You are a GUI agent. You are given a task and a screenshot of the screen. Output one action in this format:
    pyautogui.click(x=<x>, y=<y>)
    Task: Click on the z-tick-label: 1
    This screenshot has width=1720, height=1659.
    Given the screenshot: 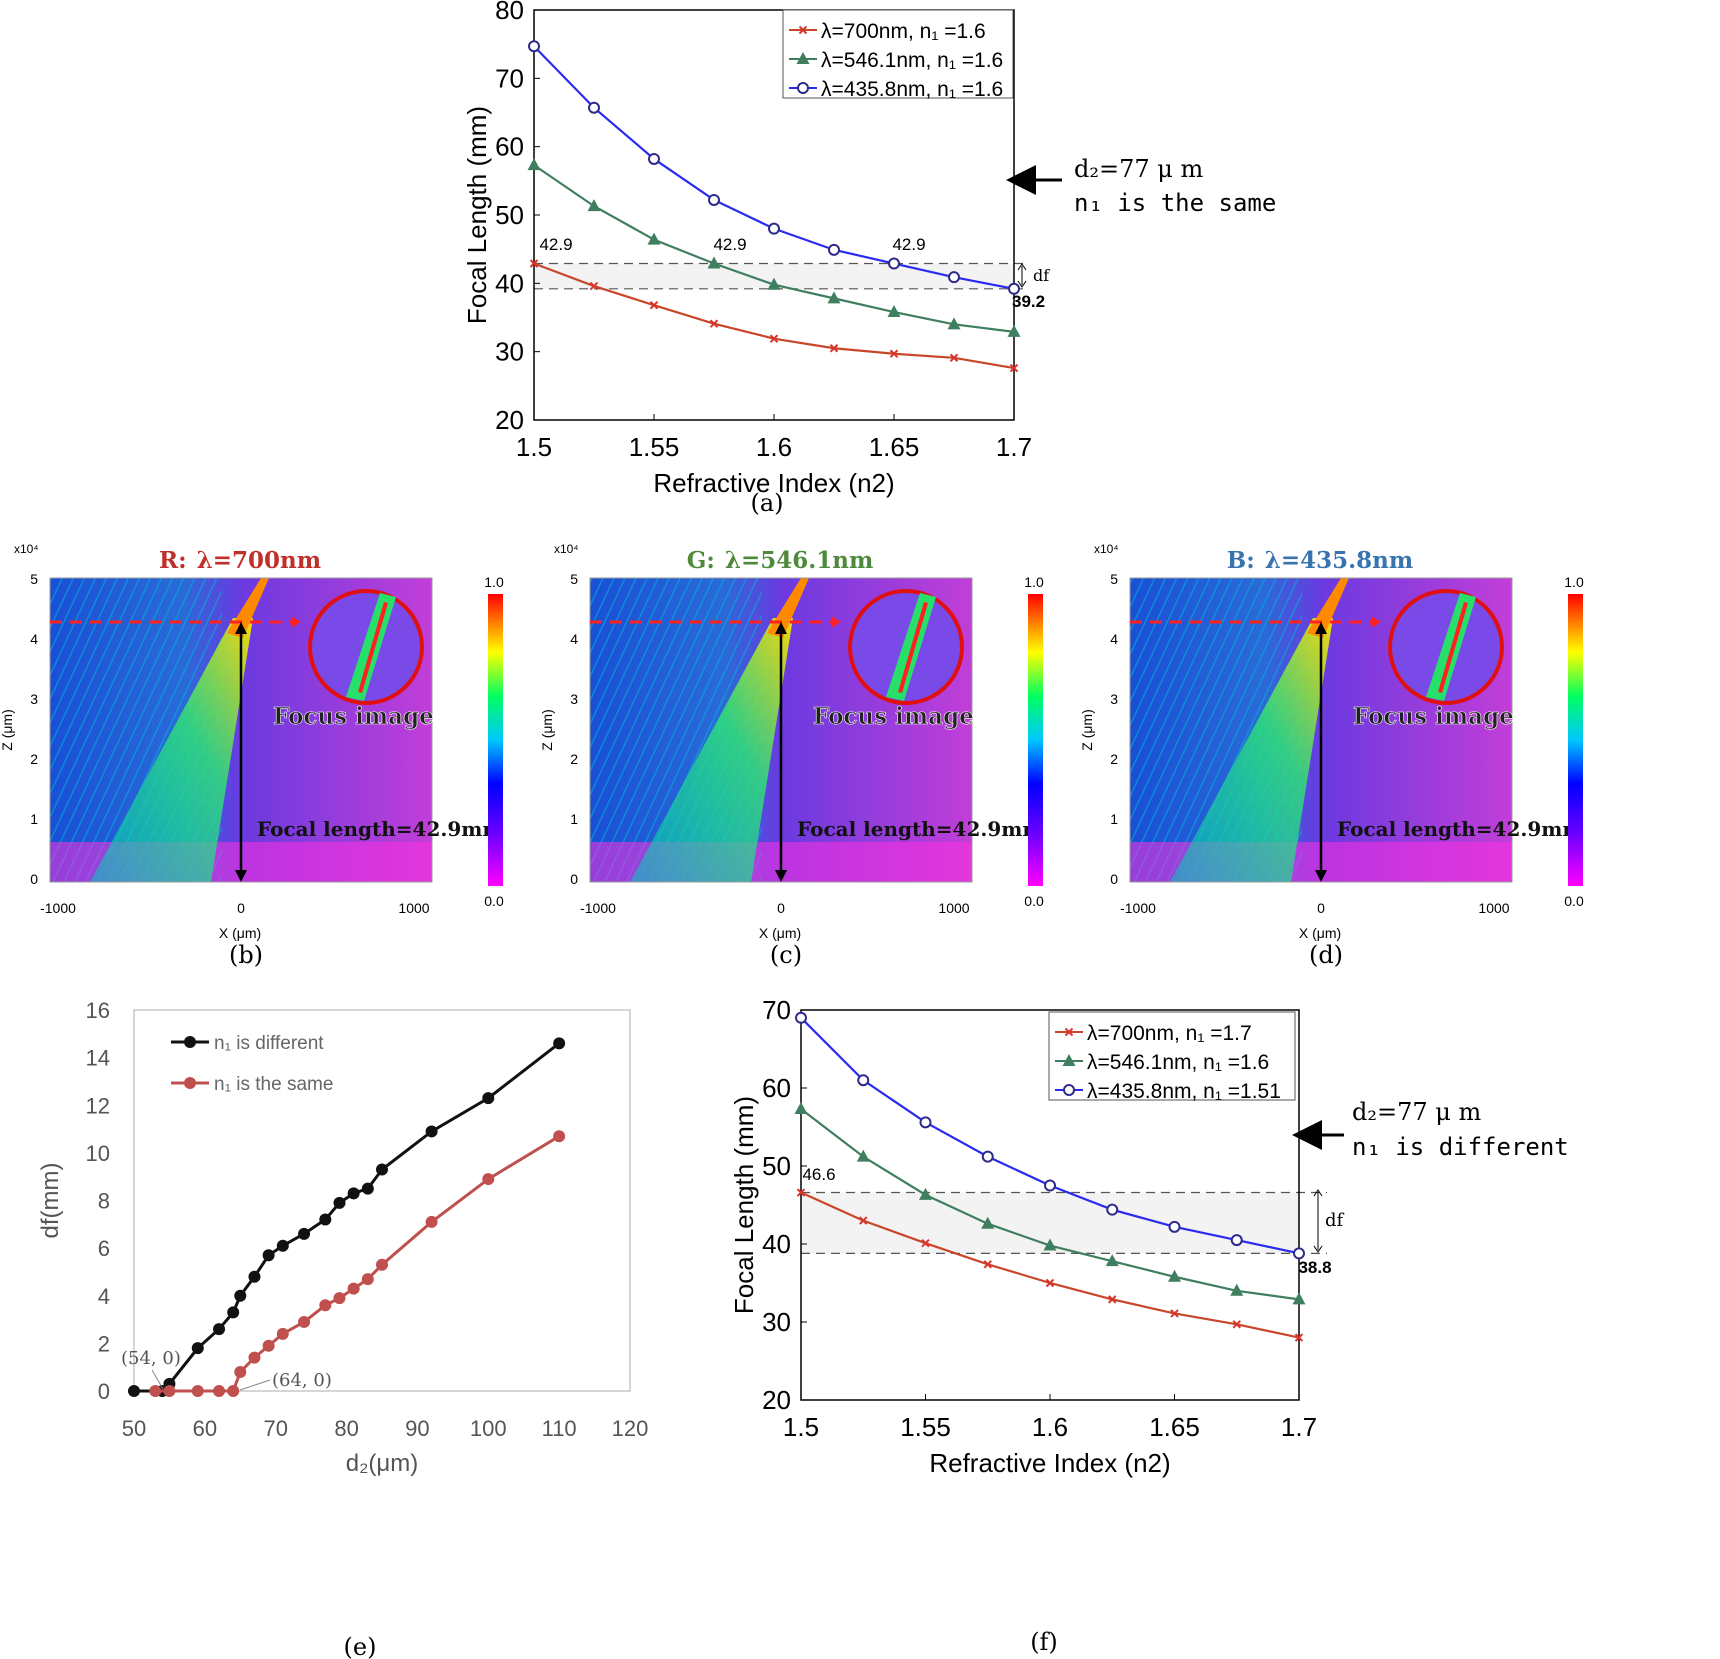 What is the action you would take?
    pyautogui.click(x=574, y=819)
    